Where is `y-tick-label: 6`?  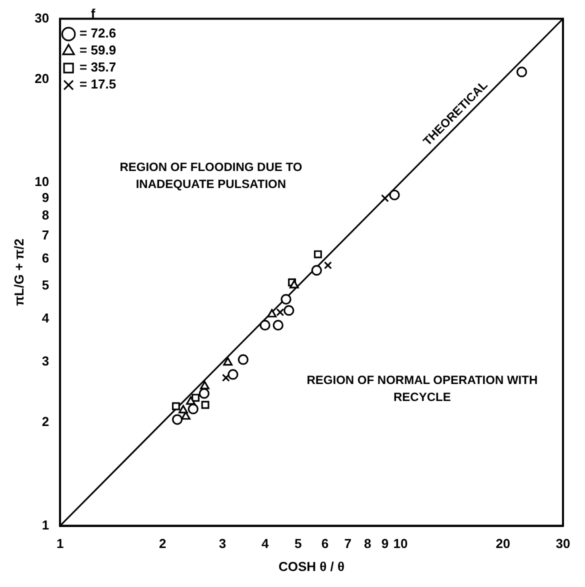 y-tick-label: 6 is located at coordinates (46, 258).